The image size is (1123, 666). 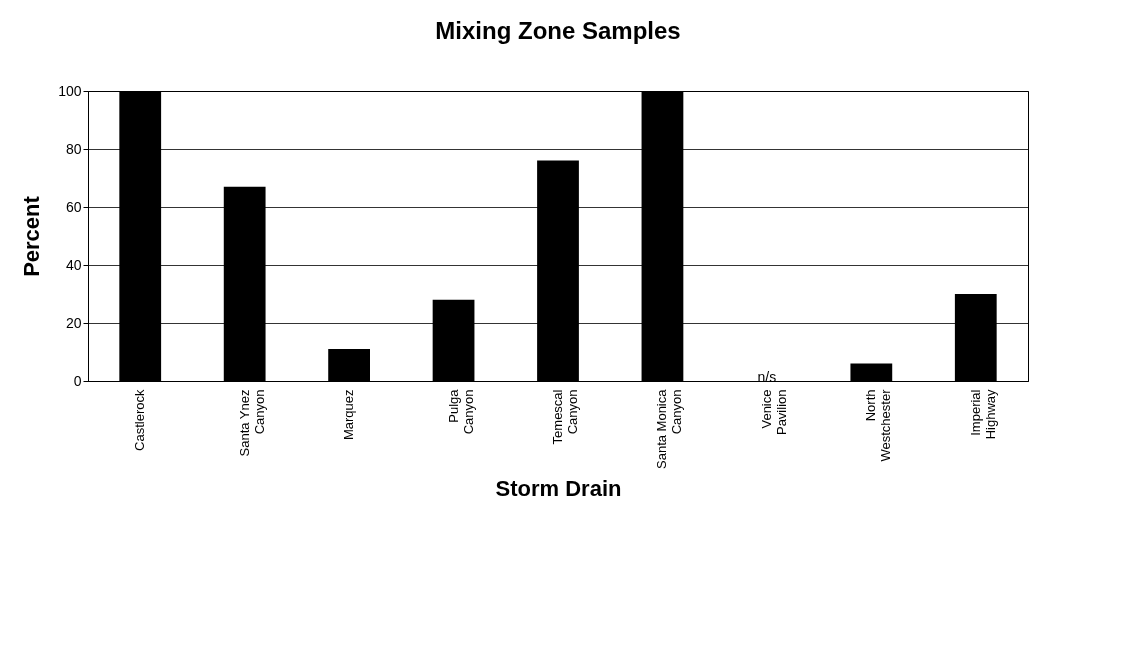 I want to click on x-tick-label: Pulga Canyon, so click(x=460, y=411).